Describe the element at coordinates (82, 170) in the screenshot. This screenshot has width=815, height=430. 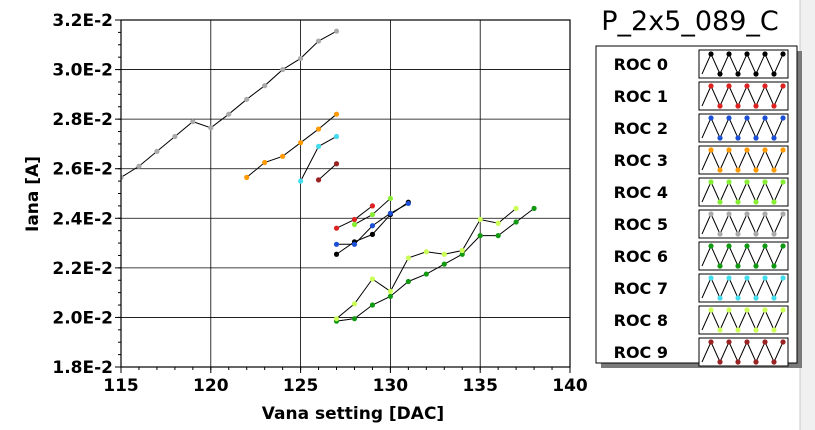
I see `y-tick-label: 2.6E-2` at that location.